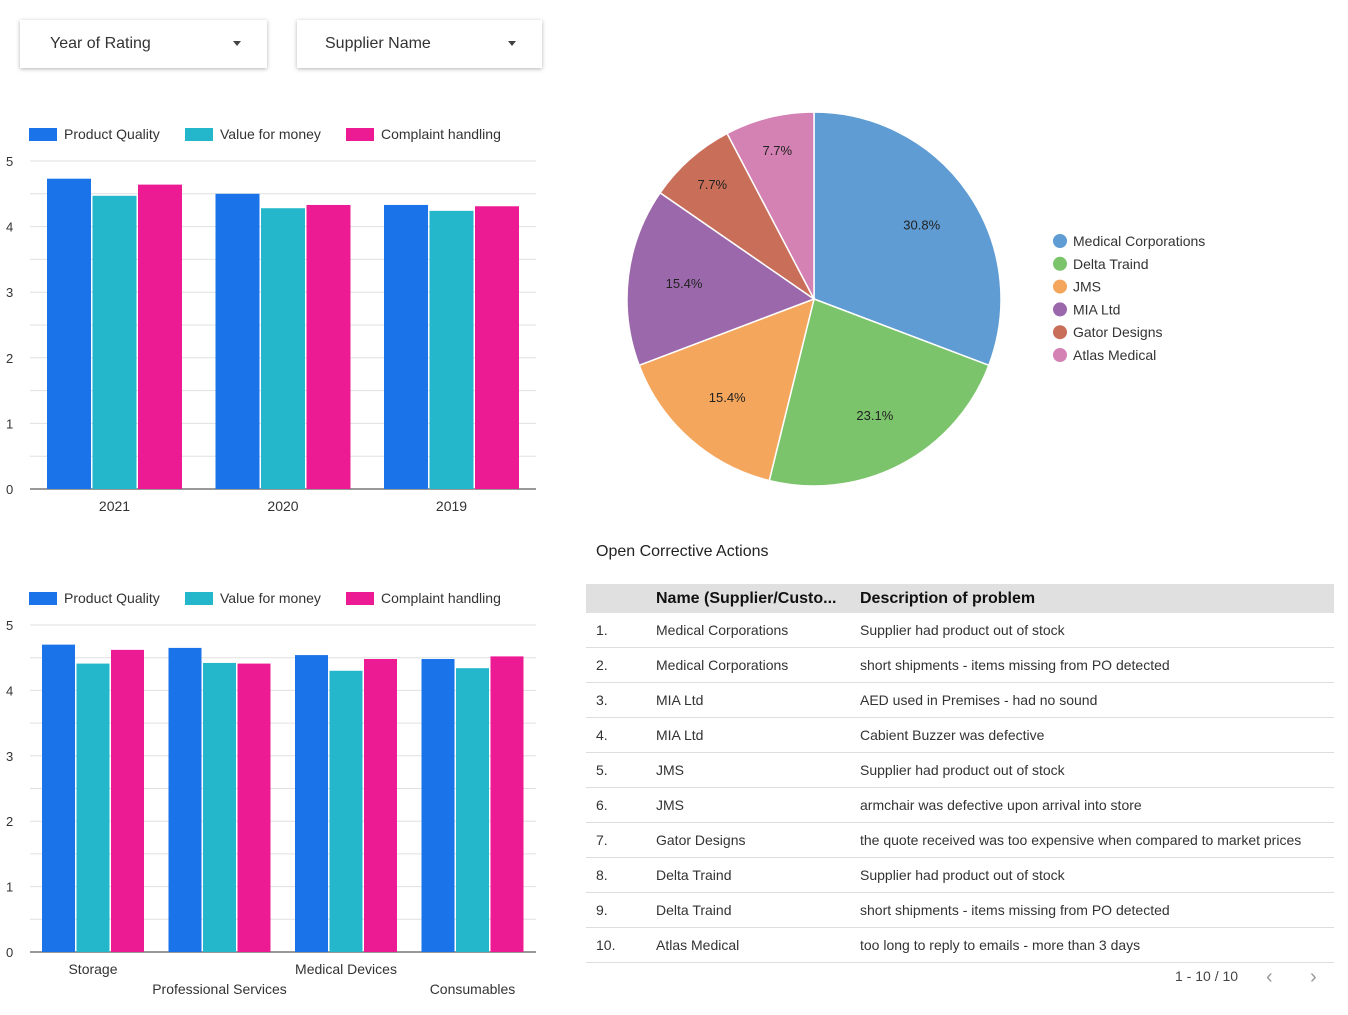 This screenshot has width=1348, height=1015. What do you see at coordinates (1097, 598) in the screenshot?
I see `header-description: Description of problem` at bounding box center [1097, 598].